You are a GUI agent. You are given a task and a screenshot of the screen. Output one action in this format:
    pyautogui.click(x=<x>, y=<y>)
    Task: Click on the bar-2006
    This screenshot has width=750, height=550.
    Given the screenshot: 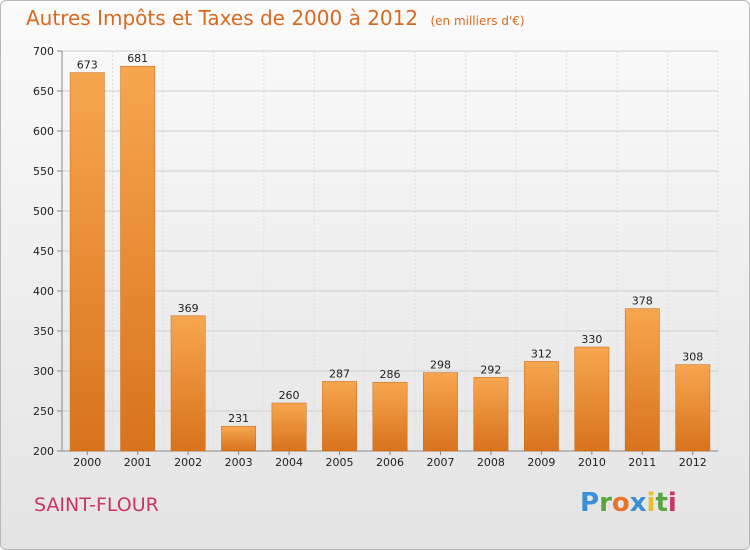 What is the action you would take?
    pyautogui.click(x=390, y=416)
    